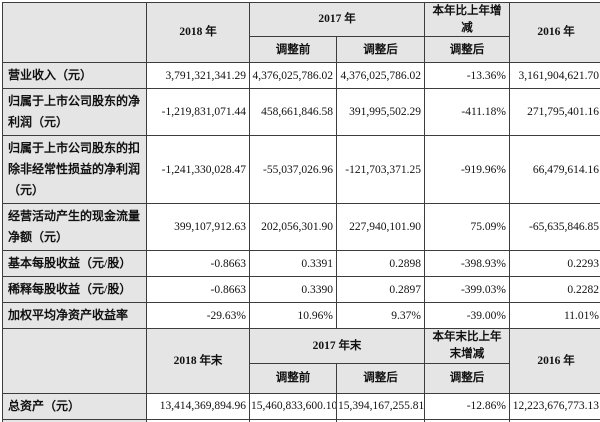 This screenshot has height=422, width=600. What do you see at coordinates (467, 50) in the screenshot?
I see `header-change-after-adjust: 调整后` at bounding box center [467, 50].